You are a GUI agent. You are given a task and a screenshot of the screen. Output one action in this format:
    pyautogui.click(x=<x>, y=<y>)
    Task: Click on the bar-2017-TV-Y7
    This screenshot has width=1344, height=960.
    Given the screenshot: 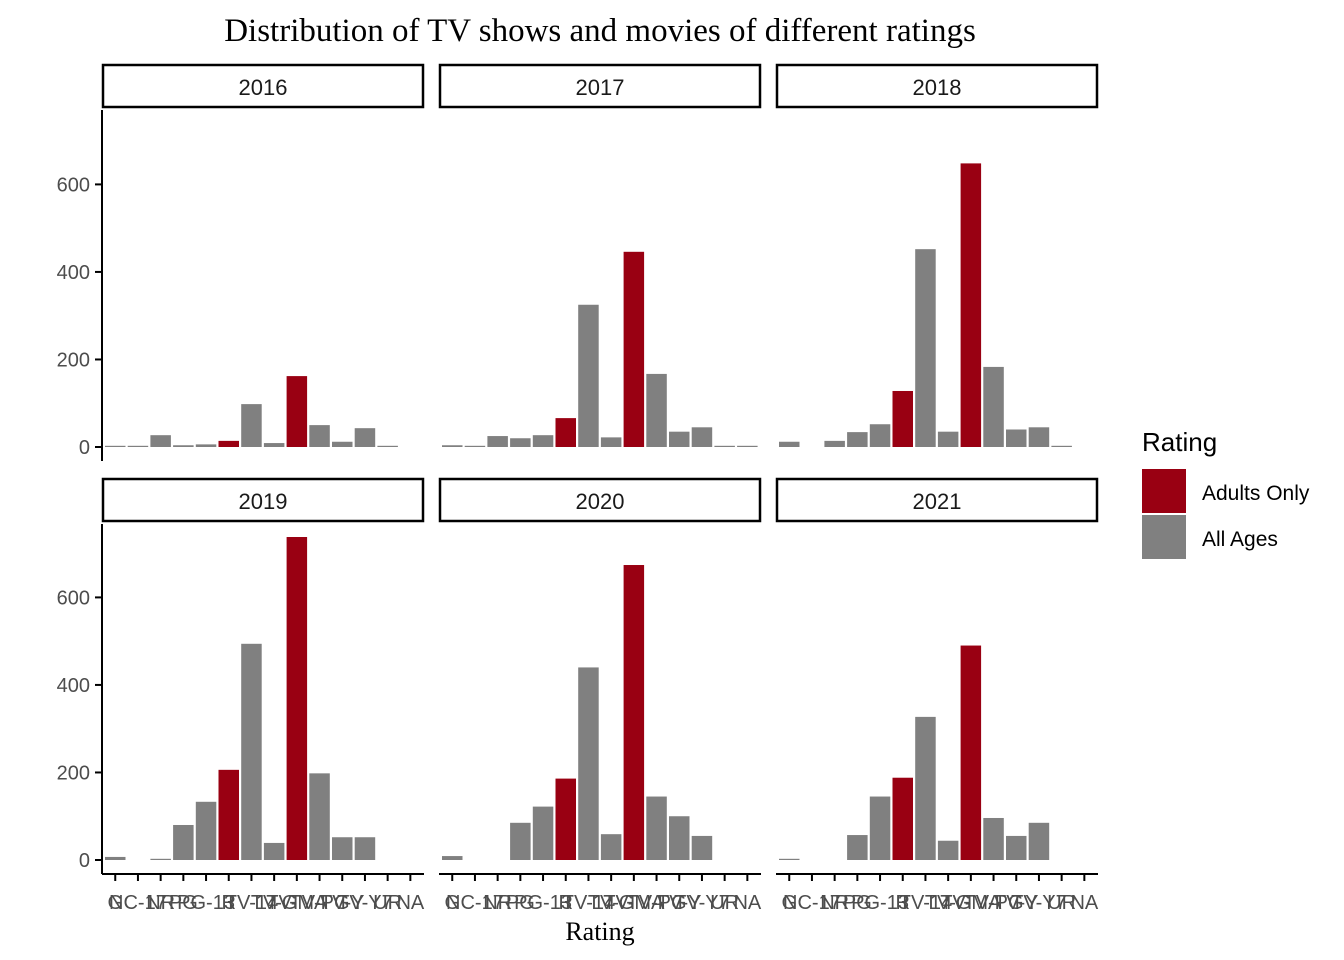 What is the action you would take?
    pyautogui.click(x=702, y=437)
    